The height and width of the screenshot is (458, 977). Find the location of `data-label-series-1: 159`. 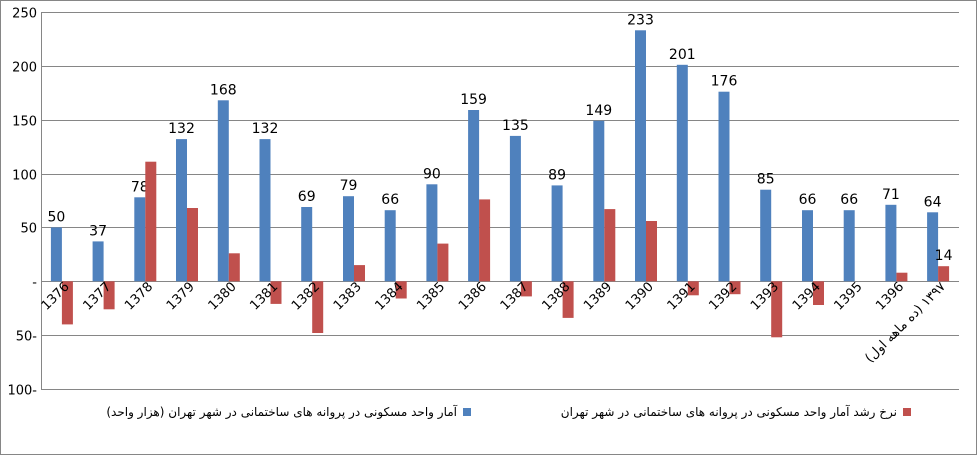

data-label-series-1: 159 is located at coordinates (473, 100).